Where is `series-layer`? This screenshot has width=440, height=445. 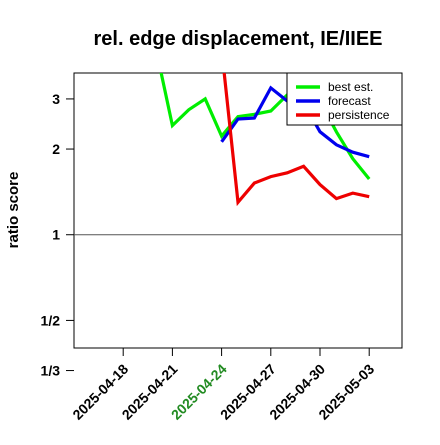 series-layer is located at coordinates (265, 140).